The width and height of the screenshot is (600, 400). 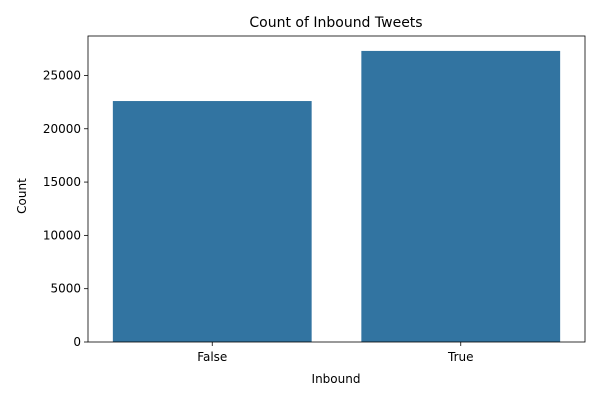 What do you see at coordinates (335, 353) in the screenshot?
I see `x-axis-ticks: False True` at bounding box center [335, 353].